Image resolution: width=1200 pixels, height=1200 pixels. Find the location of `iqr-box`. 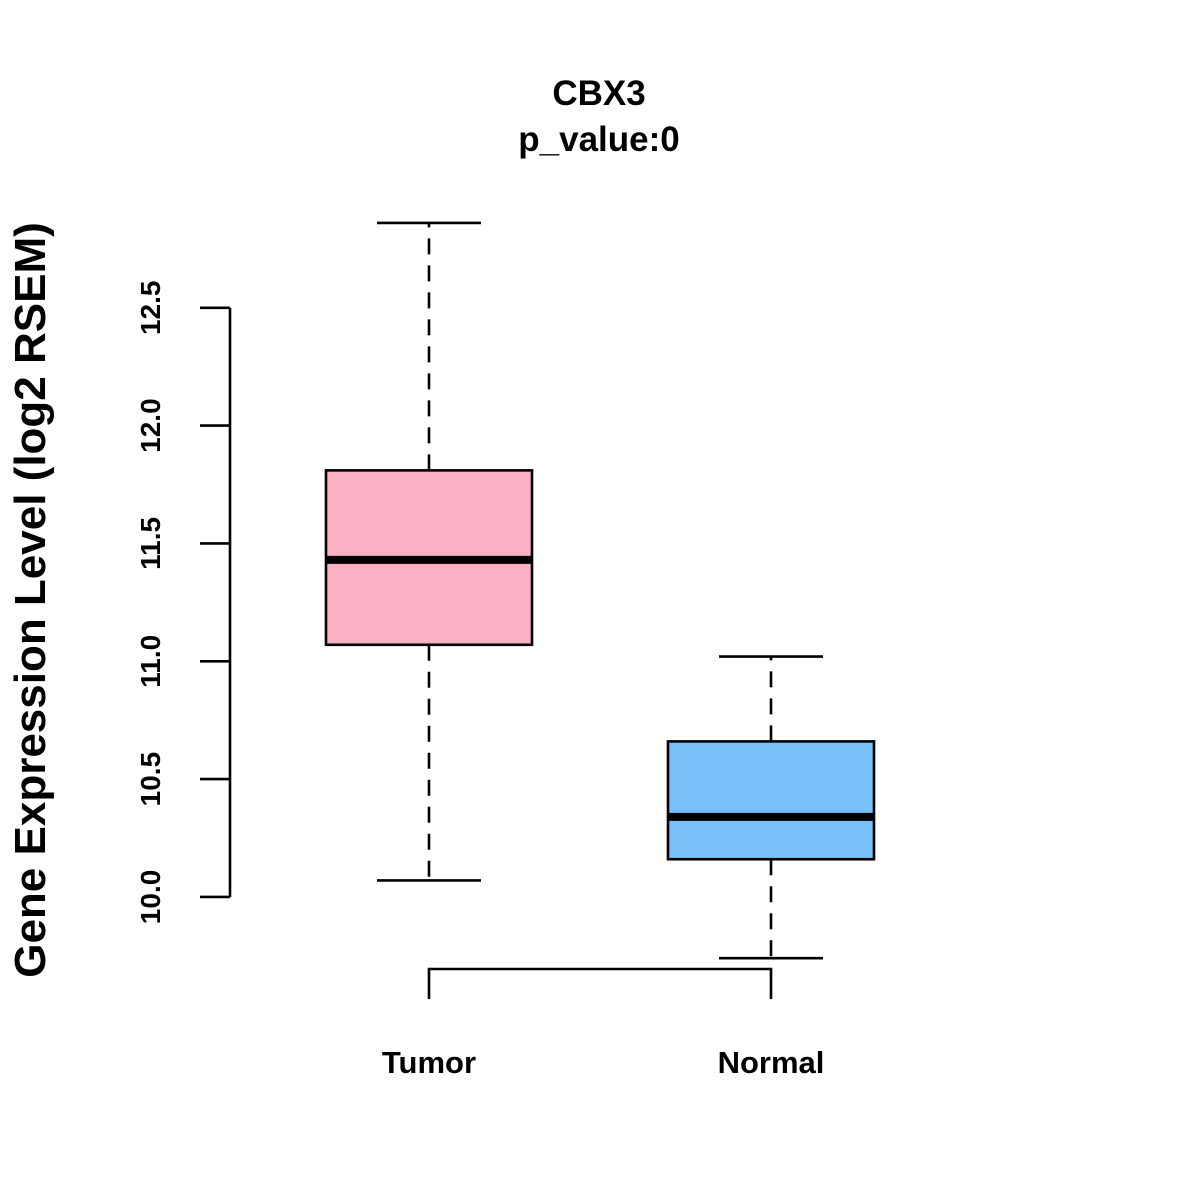

iqr-box is located at coordinates (771, 800).